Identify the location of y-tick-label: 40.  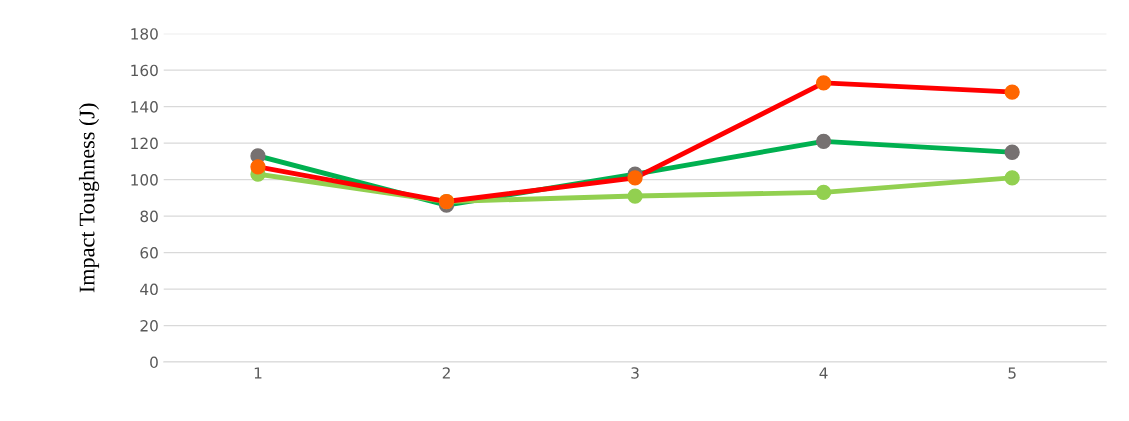
(149, 289).